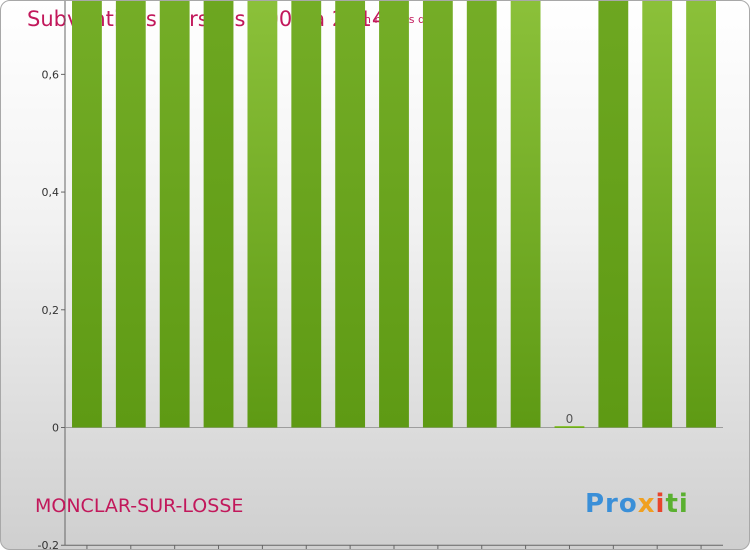  I want to click on bar-2000, so click(87, 214).